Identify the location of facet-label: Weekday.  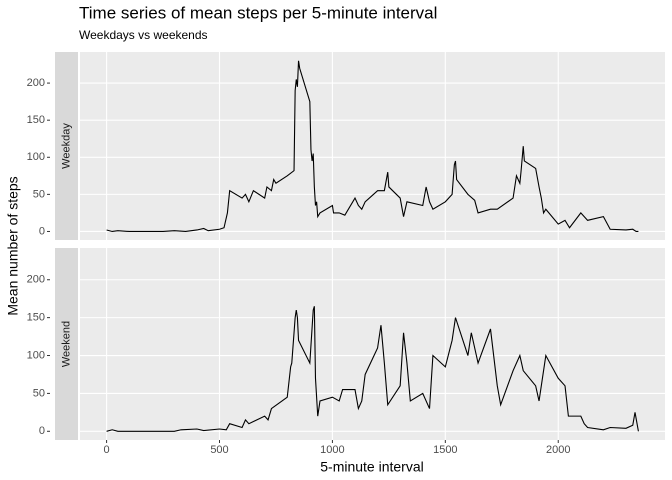
(66, 146).